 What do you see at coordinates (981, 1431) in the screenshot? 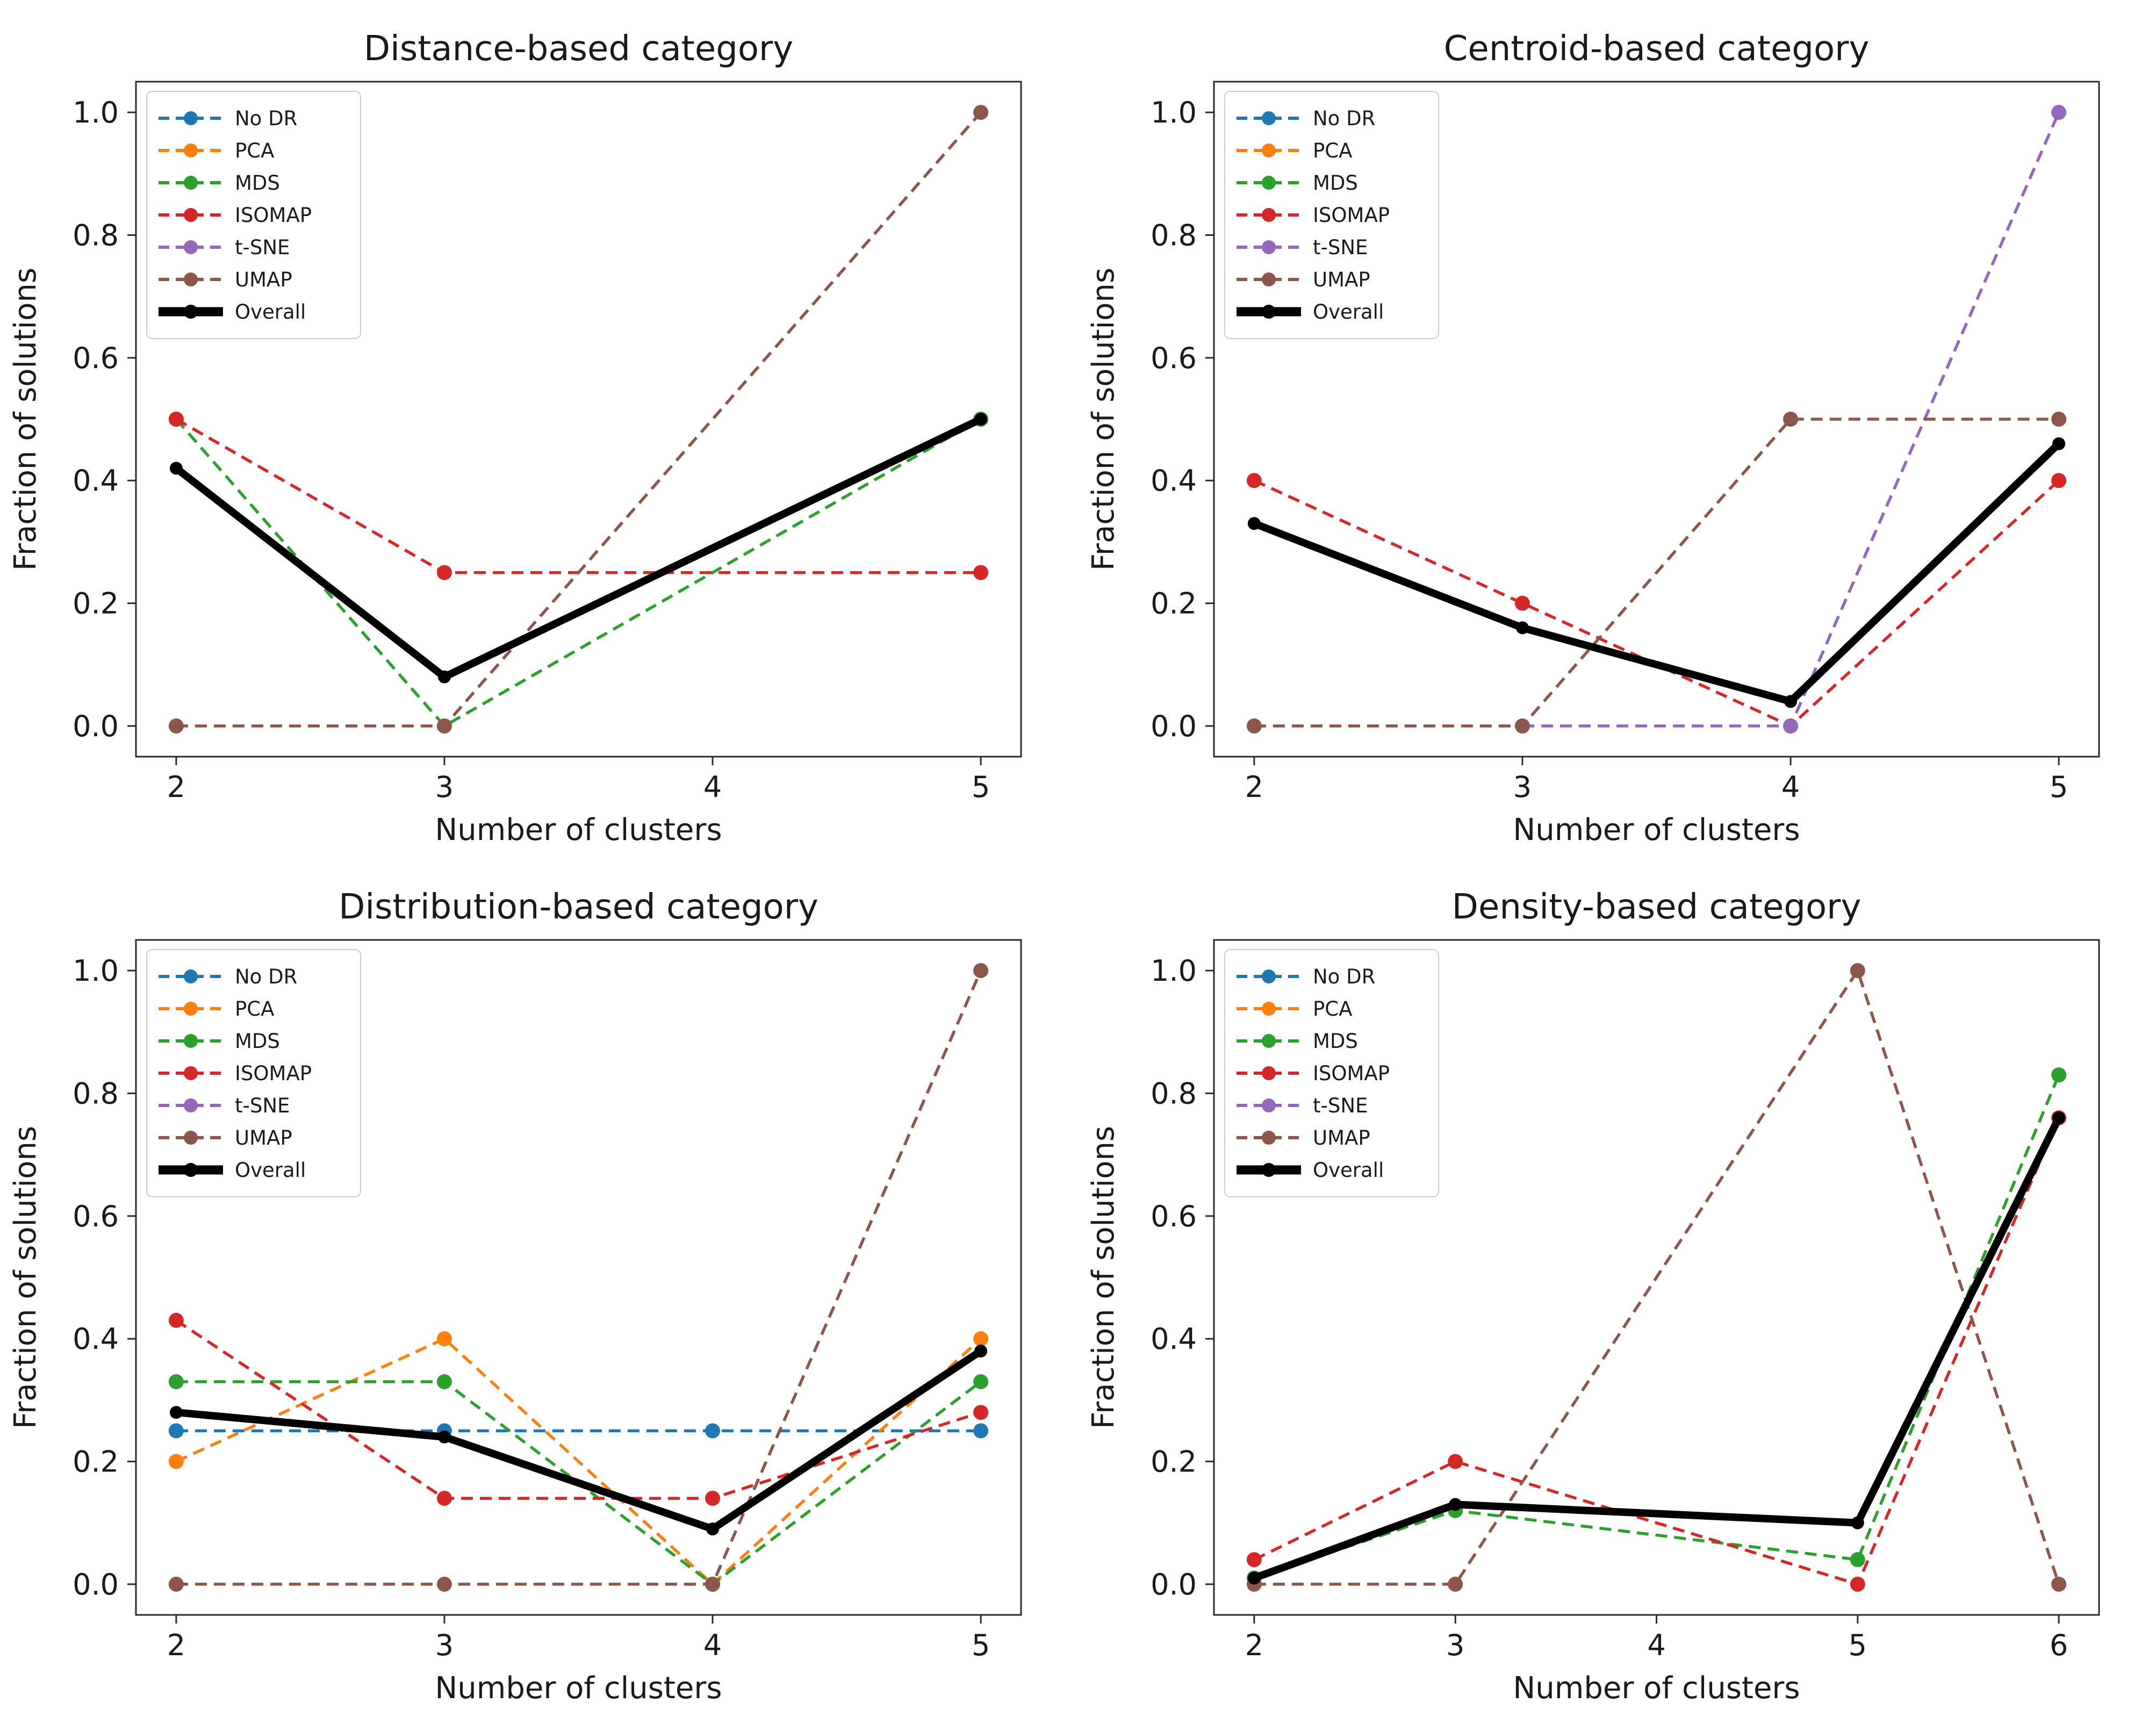
I see `data-point-No DR-x5` at bounding box center [981, 1431].